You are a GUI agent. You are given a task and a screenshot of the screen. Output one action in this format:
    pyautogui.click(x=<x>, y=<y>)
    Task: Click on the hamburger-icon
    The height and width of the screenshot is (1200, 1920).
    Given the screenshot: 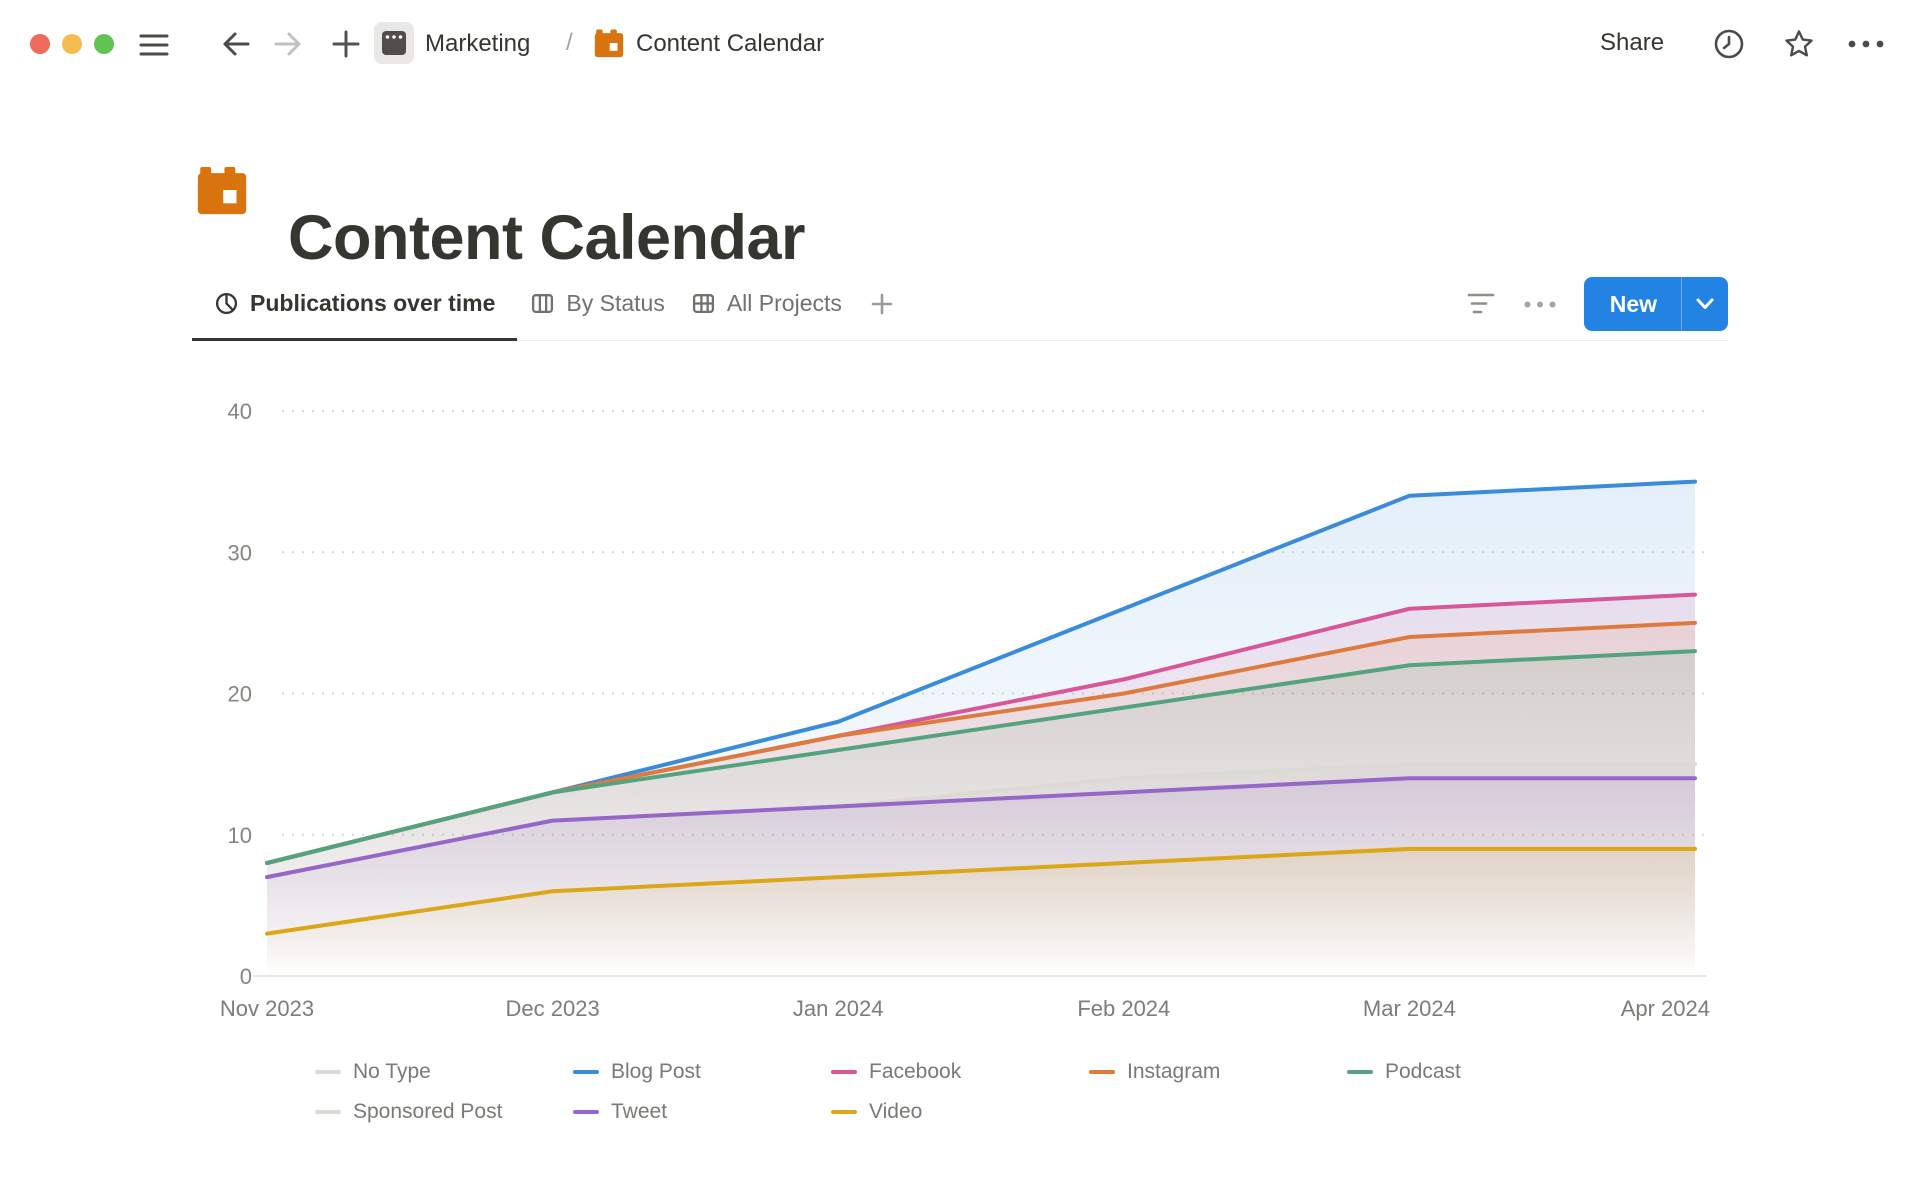 What is the action you would take?
    pyautogui.click(x=154, y=45)
    